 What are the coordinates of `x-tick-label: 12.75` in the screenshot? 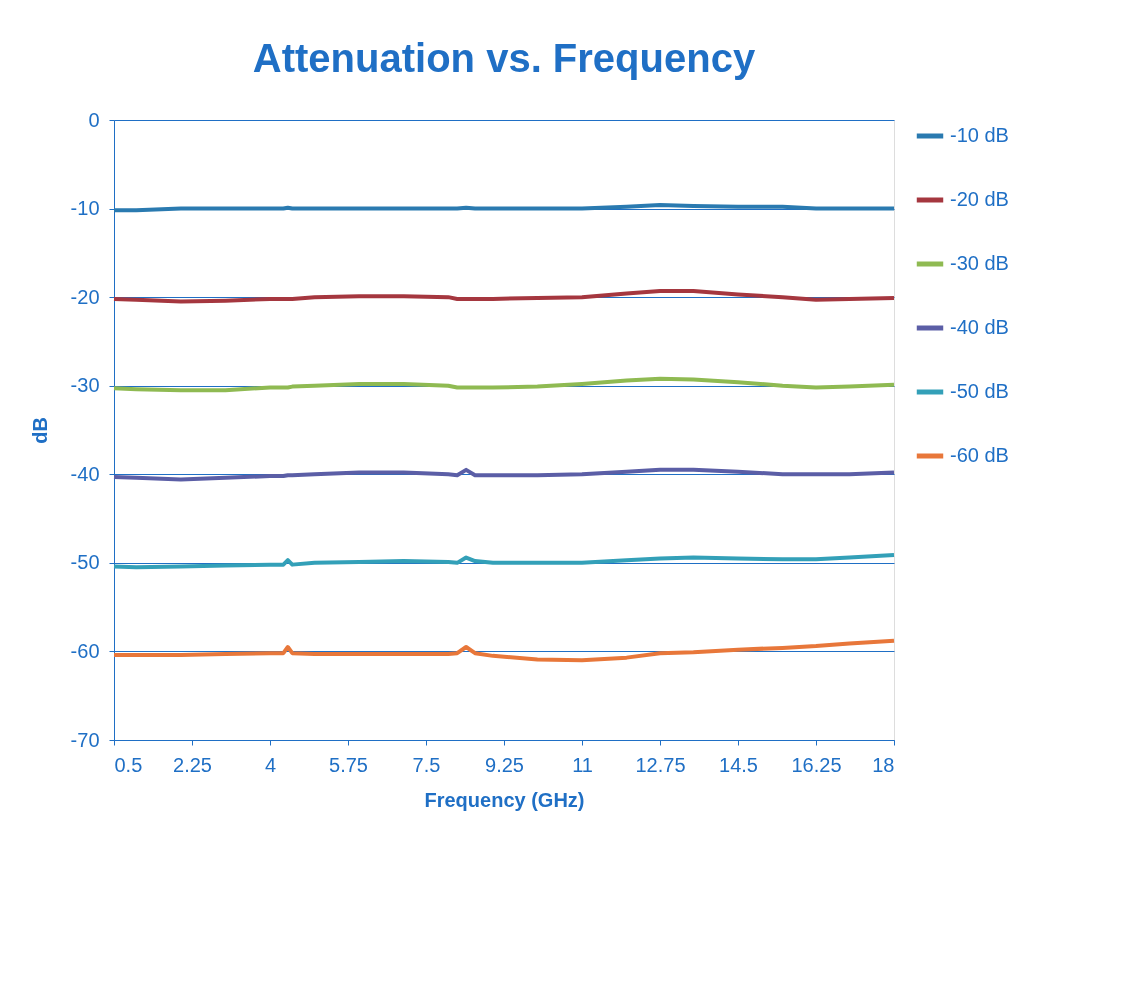 It's located at (660, 764).